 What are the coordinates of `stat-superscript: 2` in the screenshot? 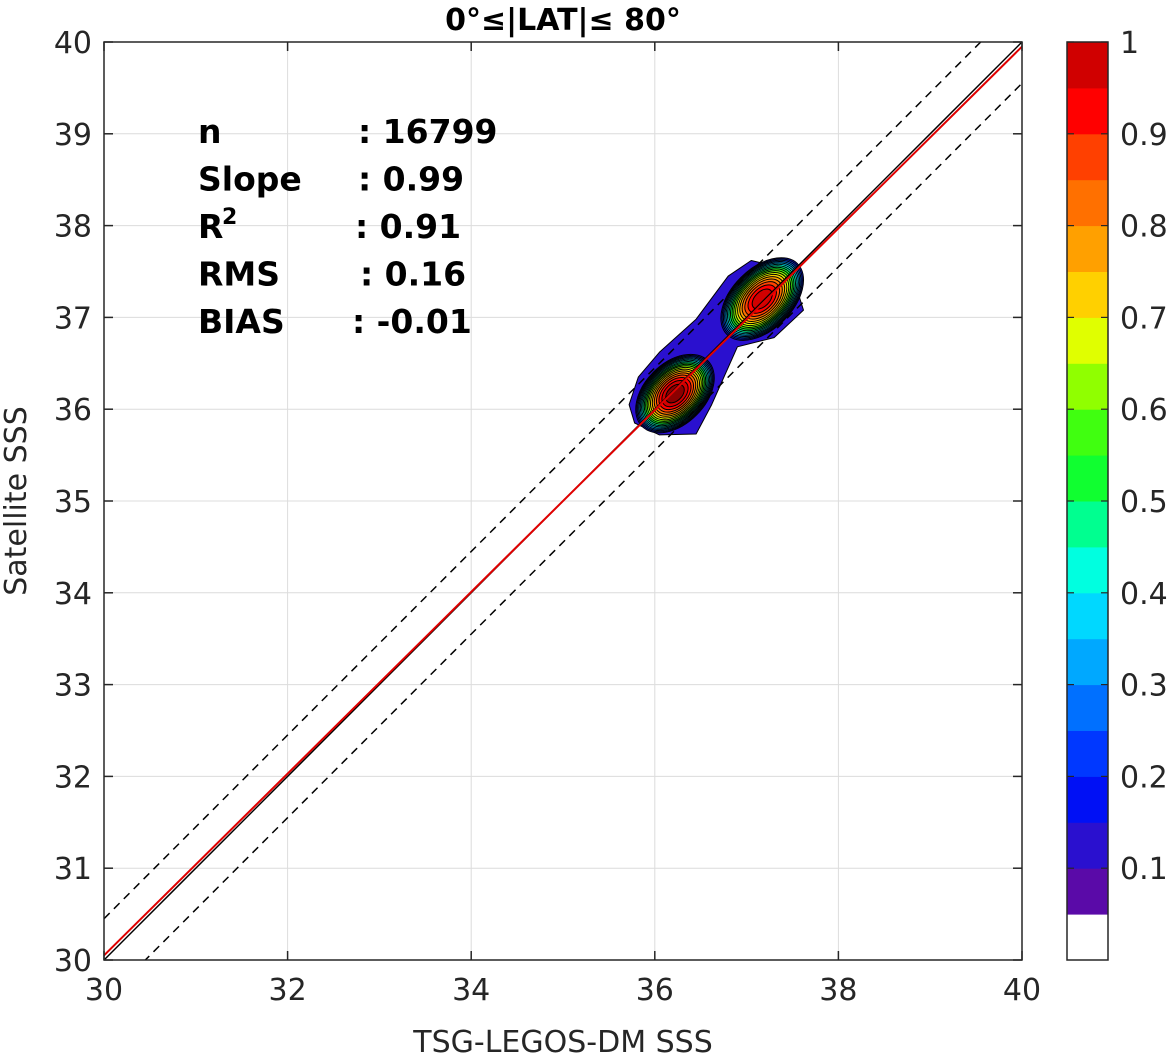 It's located at (229, 217).